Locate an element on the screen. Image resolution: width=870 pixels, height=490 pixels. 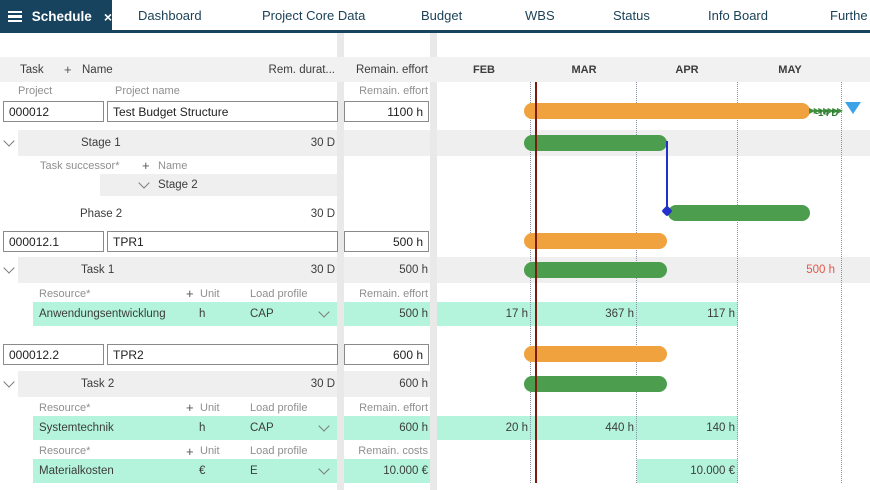
task2-duration: 30 D is located at coordinates (322, 384).